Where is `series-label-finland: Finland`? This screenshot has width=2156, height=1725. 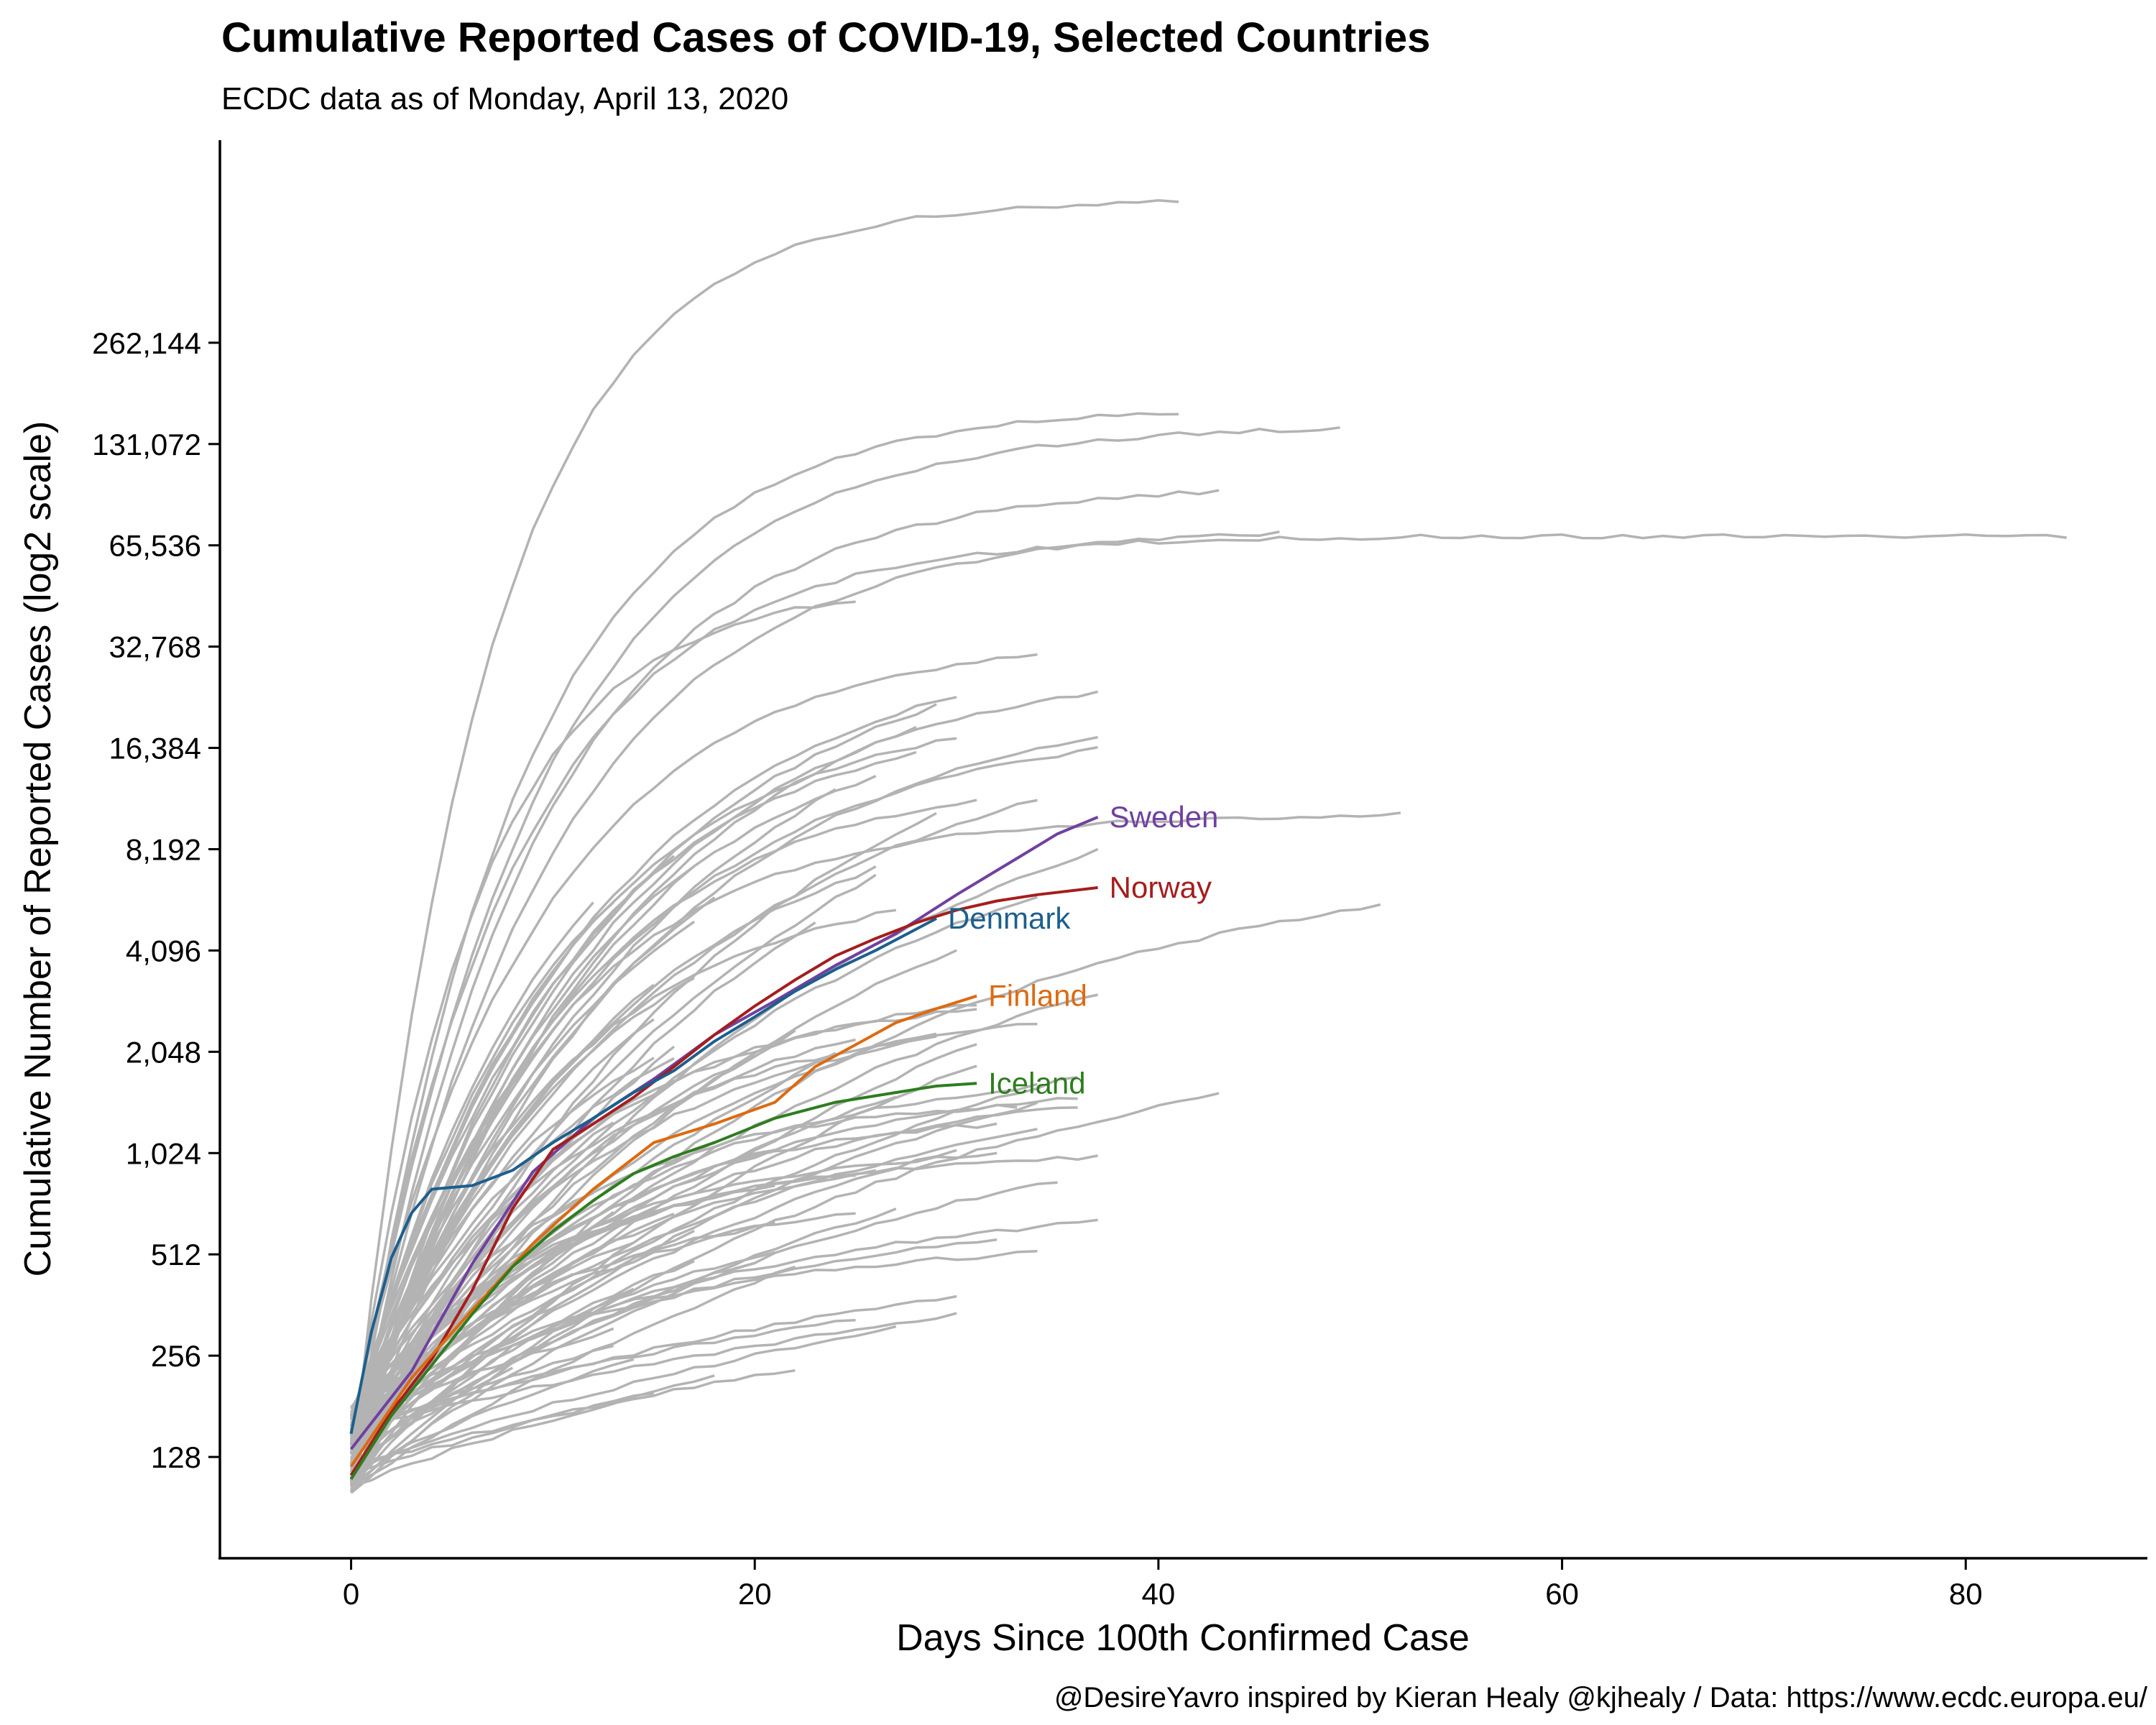
series-label-finland: Finland is located at coordinates (1037, 996).